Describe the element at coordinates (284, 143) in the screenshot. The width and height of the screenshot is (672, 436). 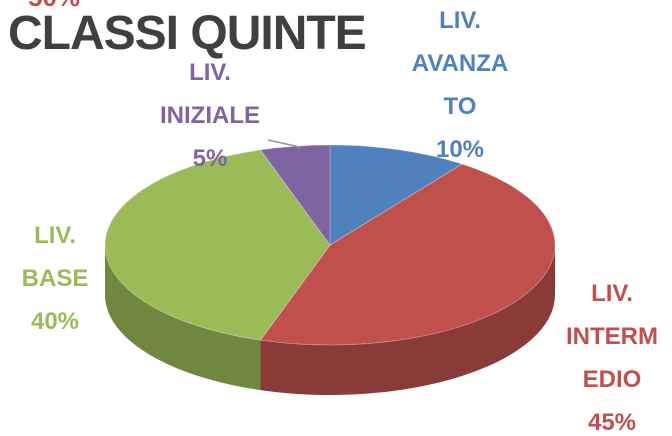
I see `leader-line` at that location.